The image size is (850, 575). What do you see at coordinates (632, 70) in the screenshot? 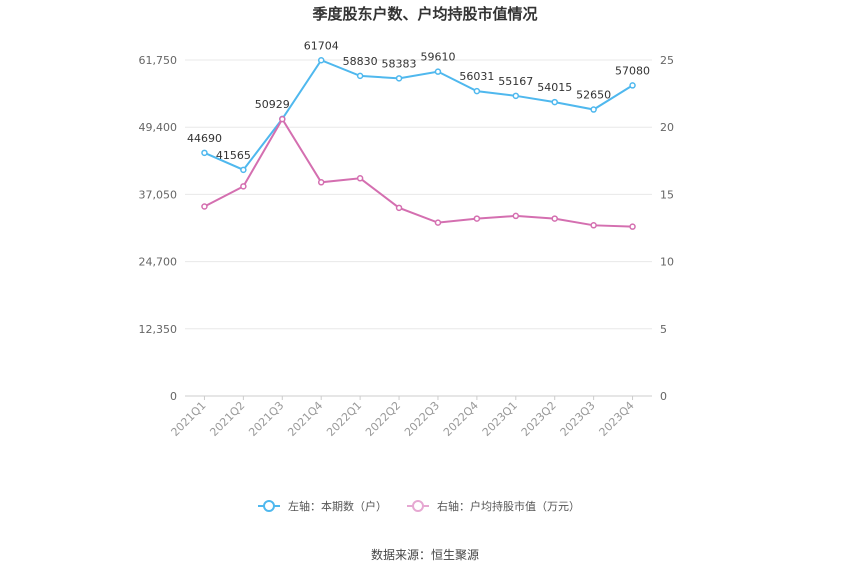
I see `data-label-households: 57080` at bounding box center [632, 70].